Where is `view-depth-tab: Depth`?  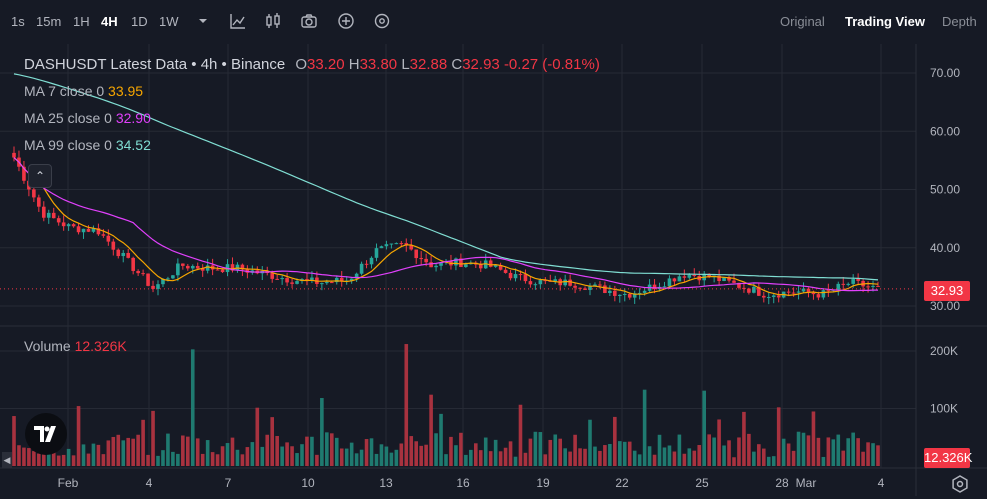 view-depth-tab: Depth is located at coordinates (959, 21).